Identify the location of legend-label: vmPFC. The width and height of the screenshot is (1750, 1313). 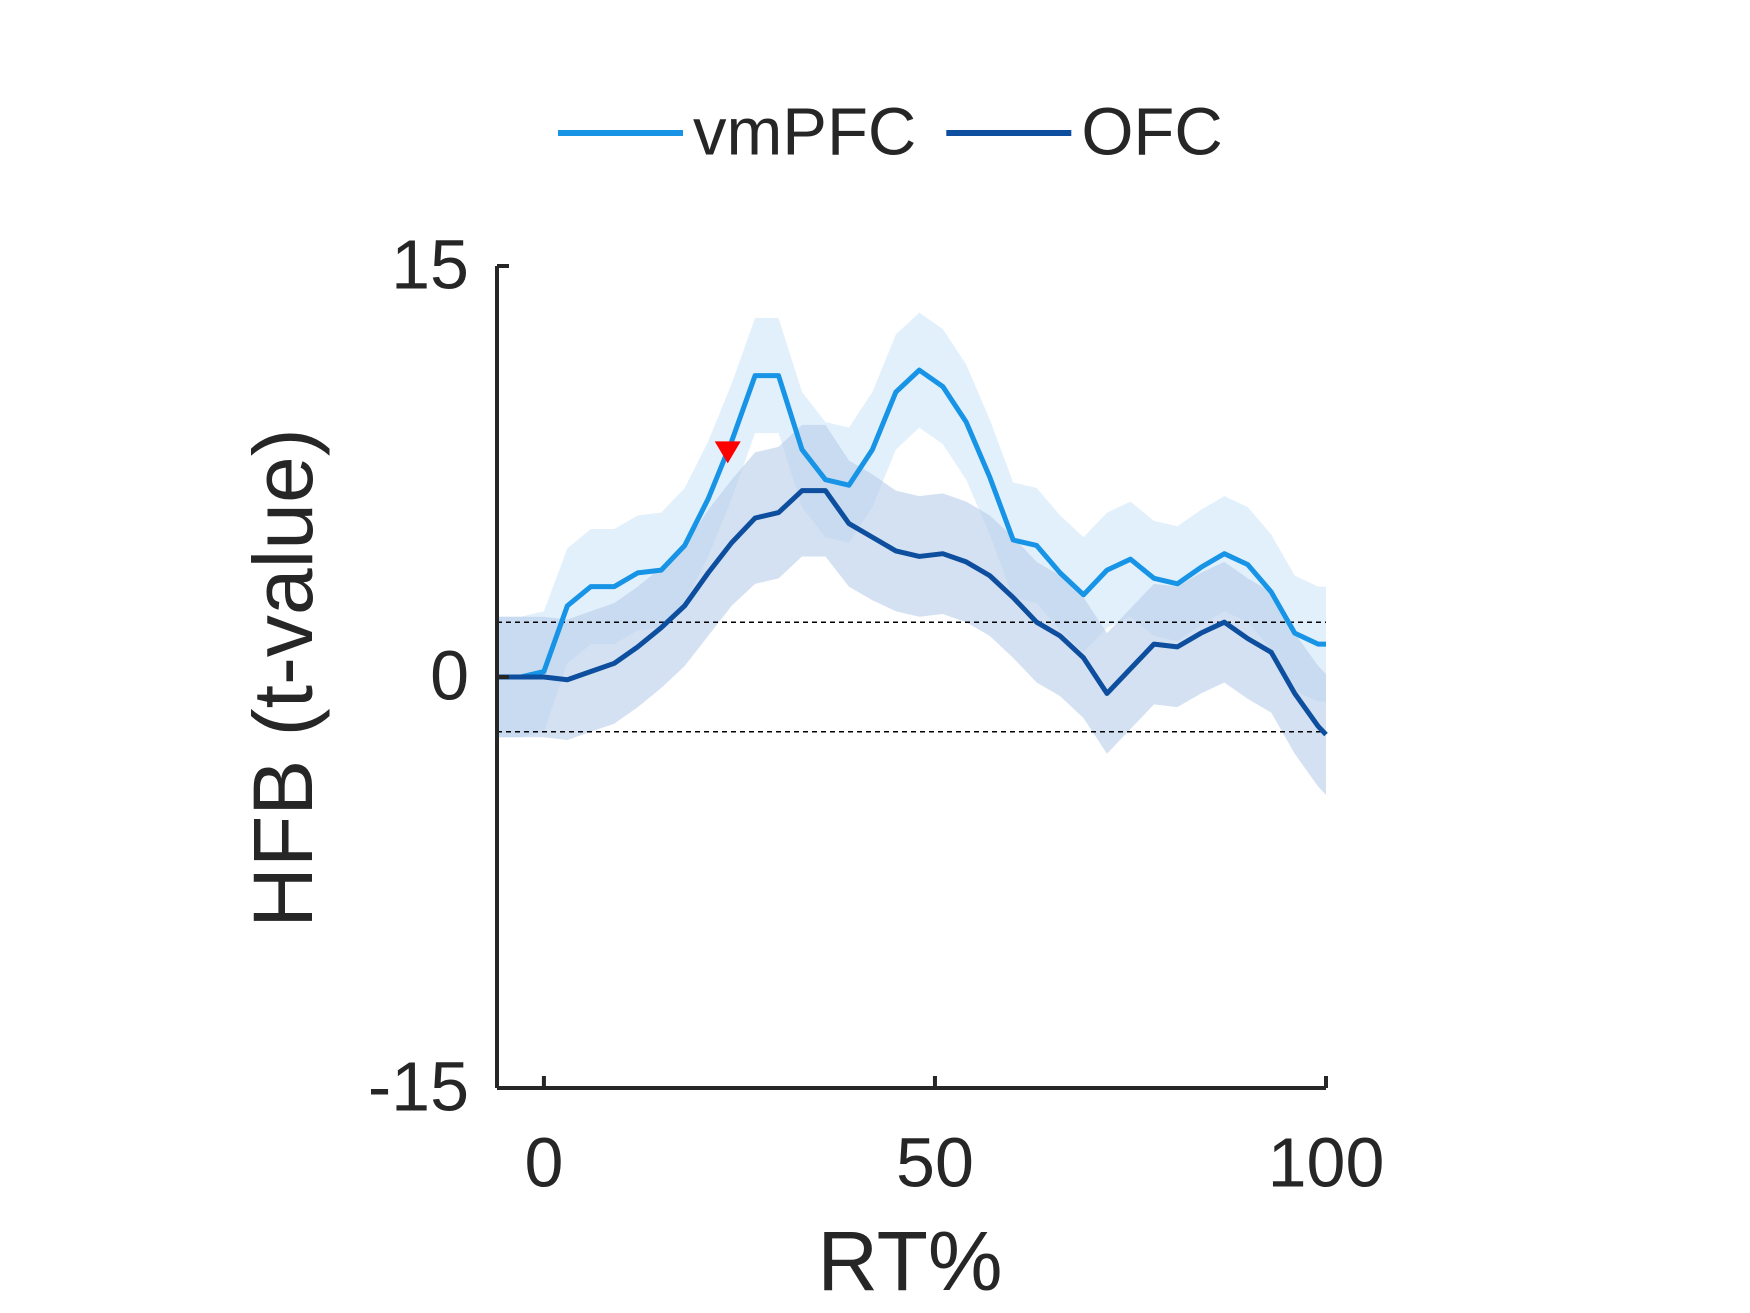
(804, 132).